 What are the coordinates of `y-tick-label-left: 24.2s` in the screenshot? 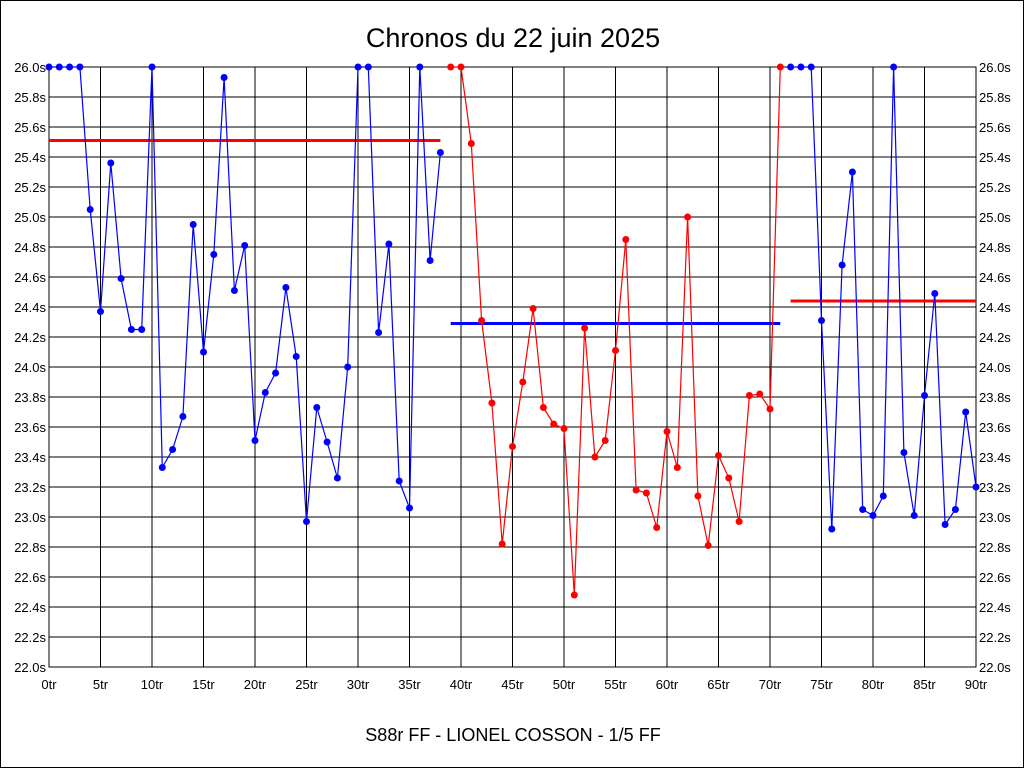 It's located at (30, 337).